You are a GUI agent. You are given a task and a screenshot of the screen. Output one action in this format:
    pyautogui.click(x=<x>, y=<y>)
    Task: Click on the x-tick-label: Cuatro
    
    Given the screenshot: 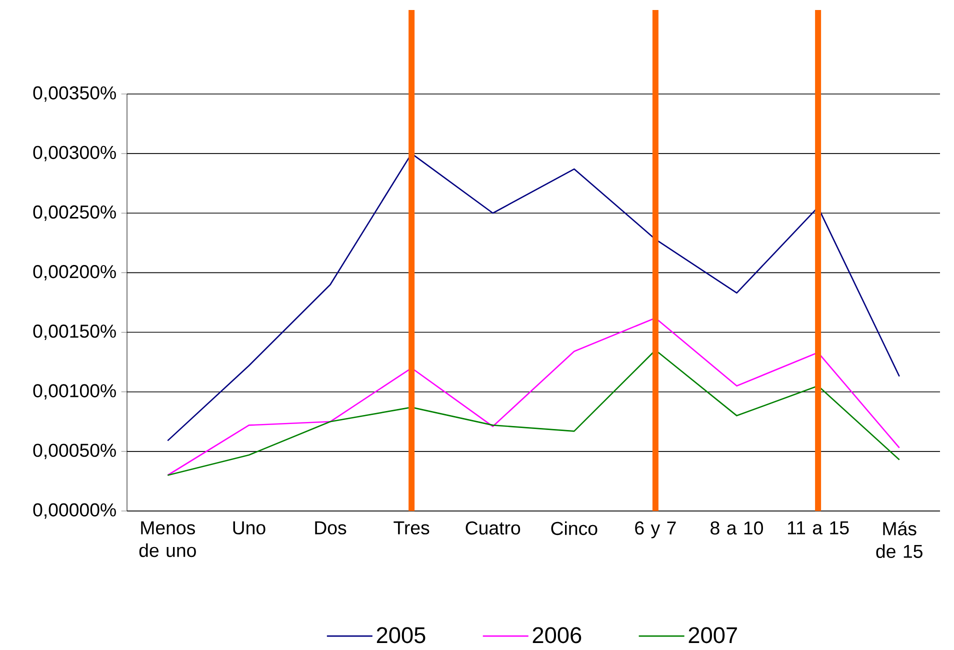 What is the action you would take?
    pyautogui.click(x=493, y=528)
    